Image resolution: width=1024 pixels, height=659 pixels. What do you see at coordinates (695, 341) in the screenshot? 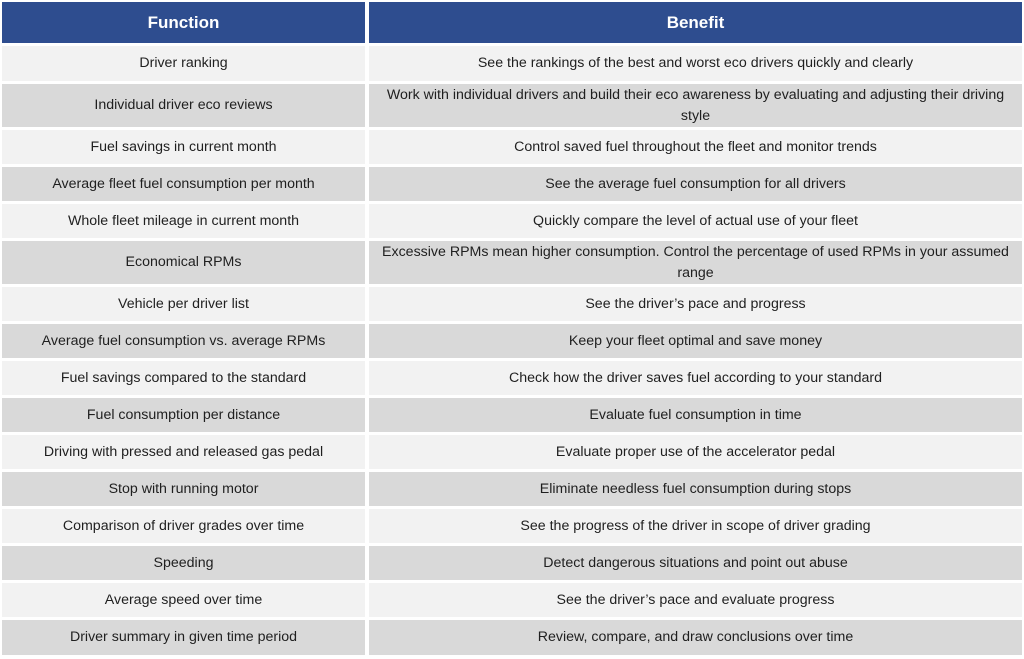
I see `benefit-cell: Keep your fleet optimal and save money` at bounding box center [695, 341].